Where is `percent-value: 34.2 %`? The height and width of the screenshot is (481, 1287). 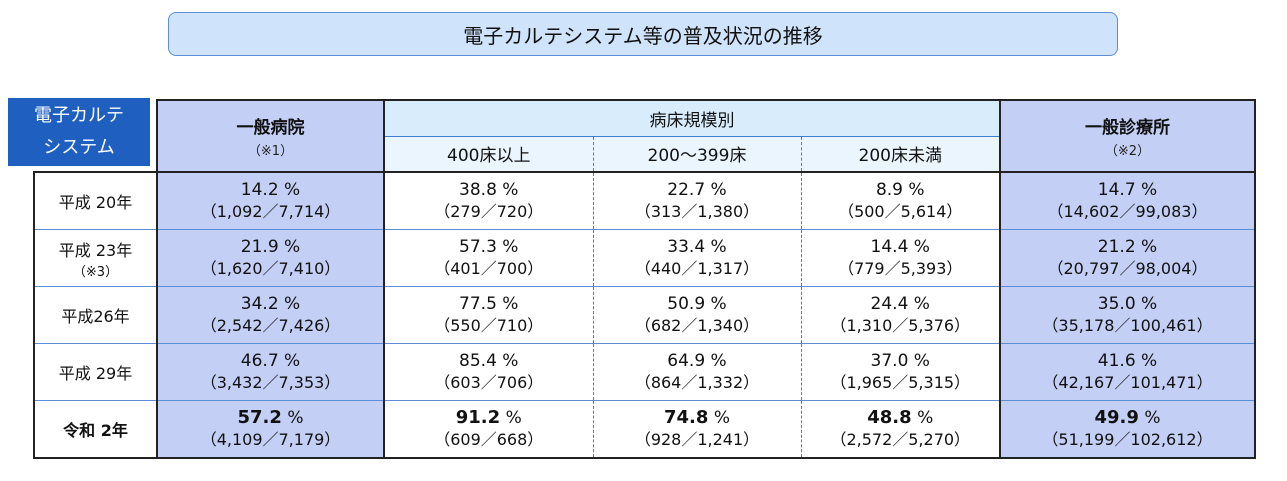 percent-value: 34.2 % is located at coordinates (270, 304).